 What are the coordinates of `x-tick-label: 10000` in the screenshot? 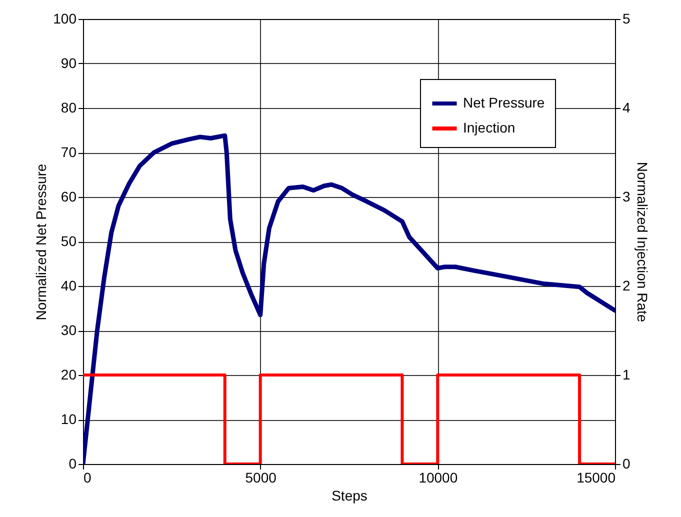 It's located at (438, 478).